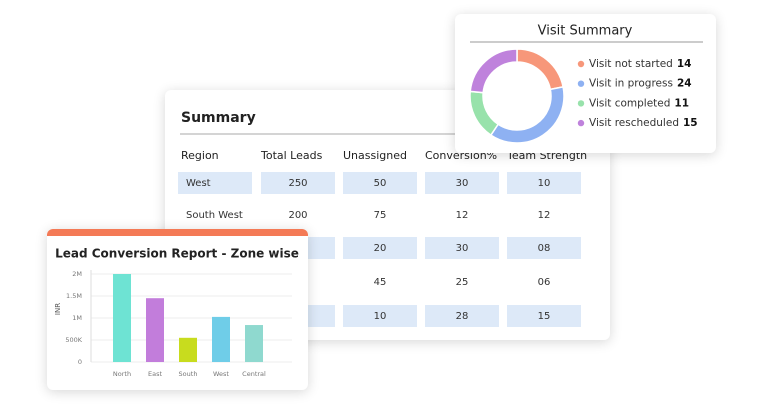  Describe the element at coordinates (684, 64) in the screenshot. I see `legend-value: 14` at that location.